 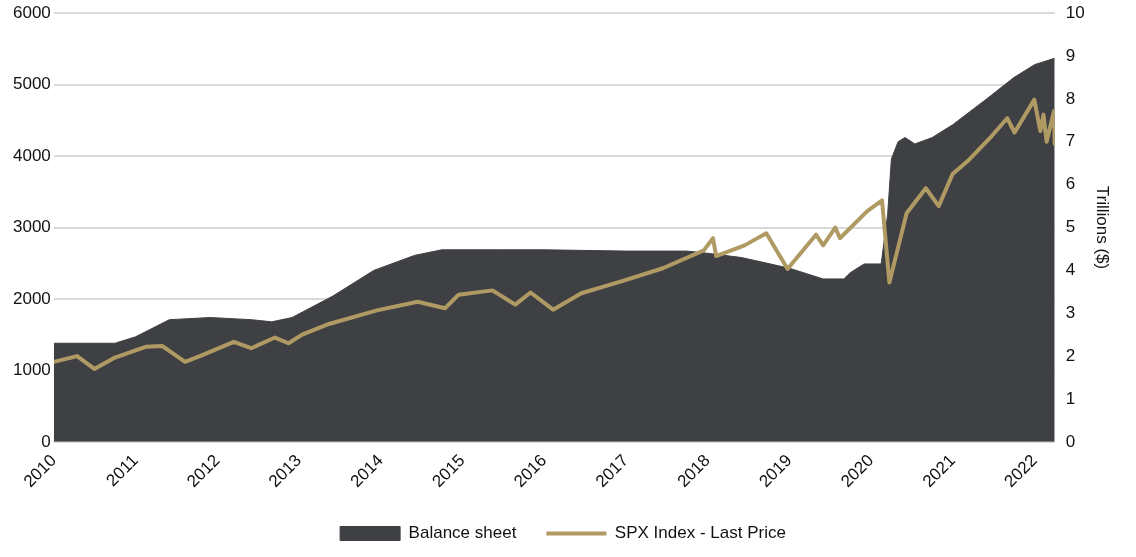 I want to click on legend-label: Balance sheet, so click(x=462, y=533).